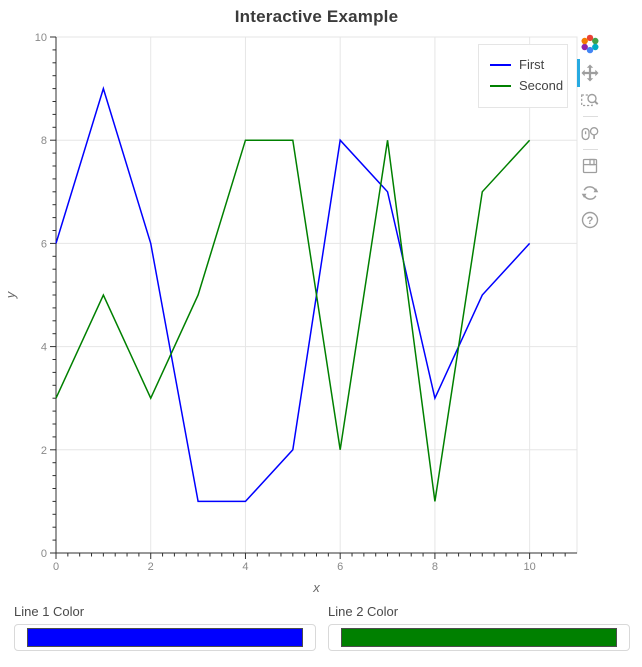 The image size is (642, 667). Describe the element at coordinates (44, 244) in the screenshot. I see `y-tick-label: 6` at that location.